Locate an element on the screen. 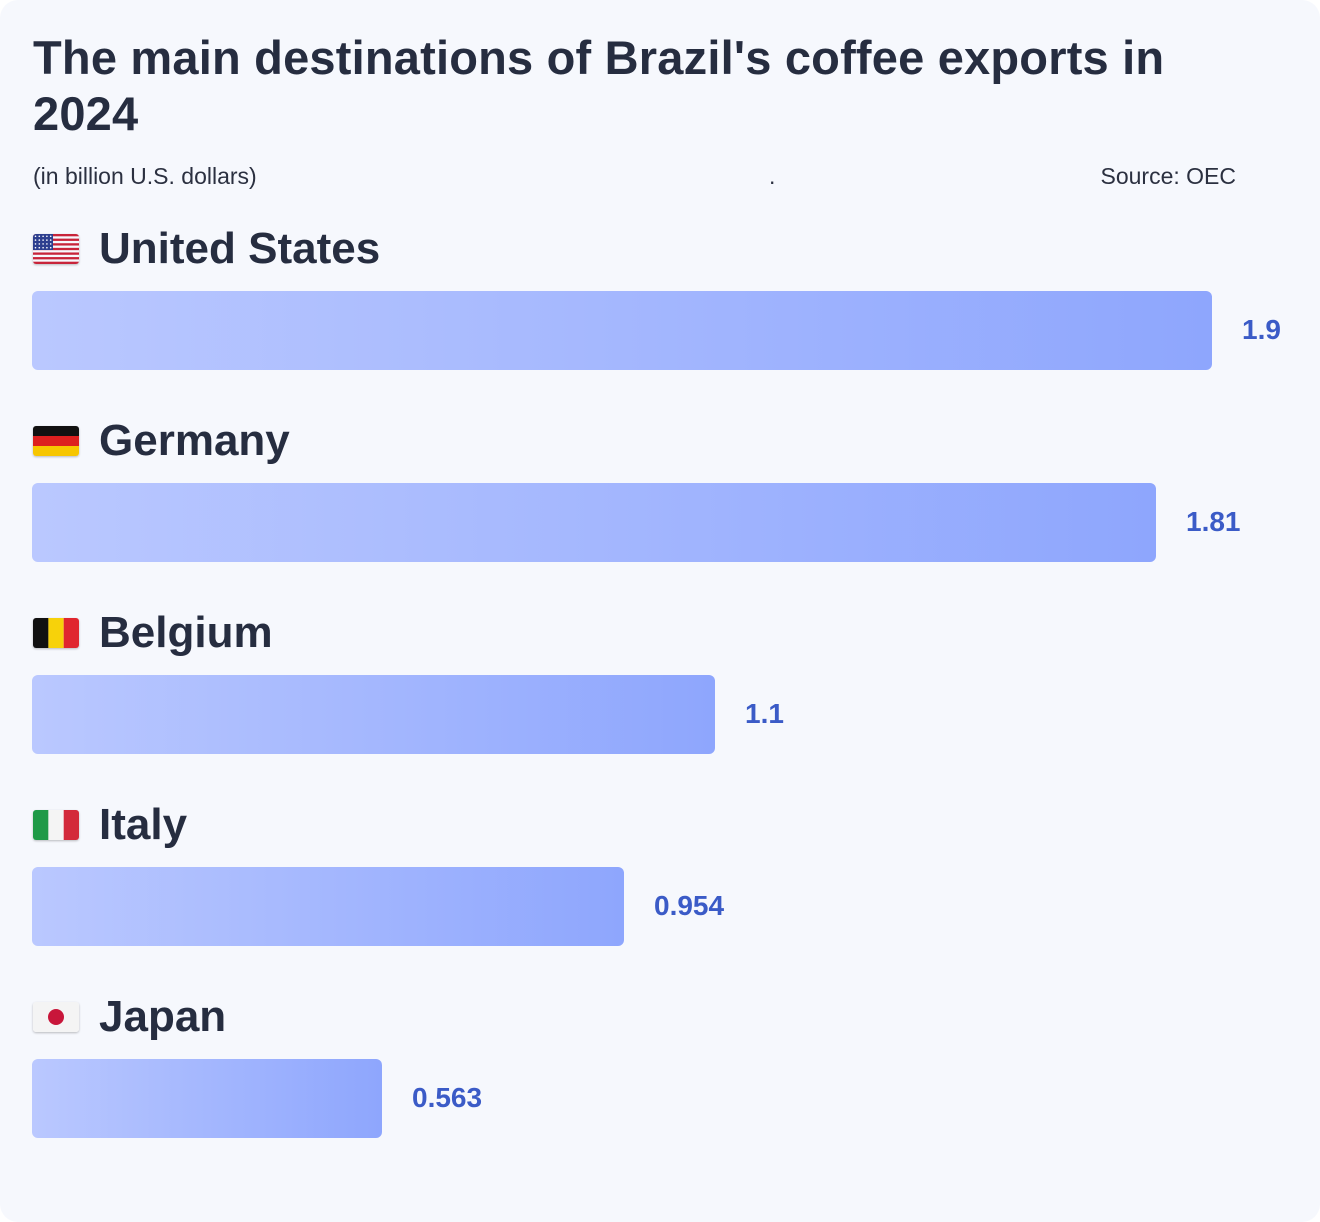 The image size is (1320, 1222). bar-value-label: 0.954 is located at coordinates (689, 905).